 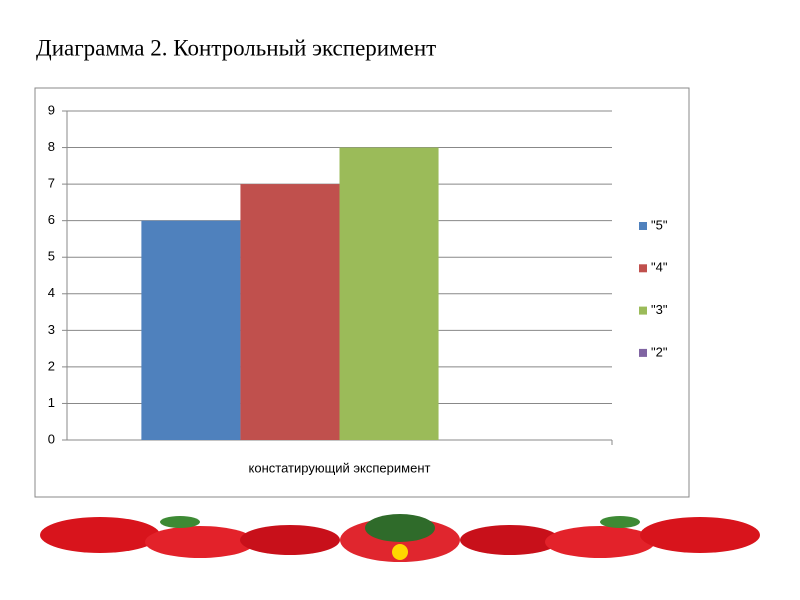 What do you see at coordinates (51, 109) in the screenshot?
I see `y-tick-label: 9` at bounding box center [51, 109].